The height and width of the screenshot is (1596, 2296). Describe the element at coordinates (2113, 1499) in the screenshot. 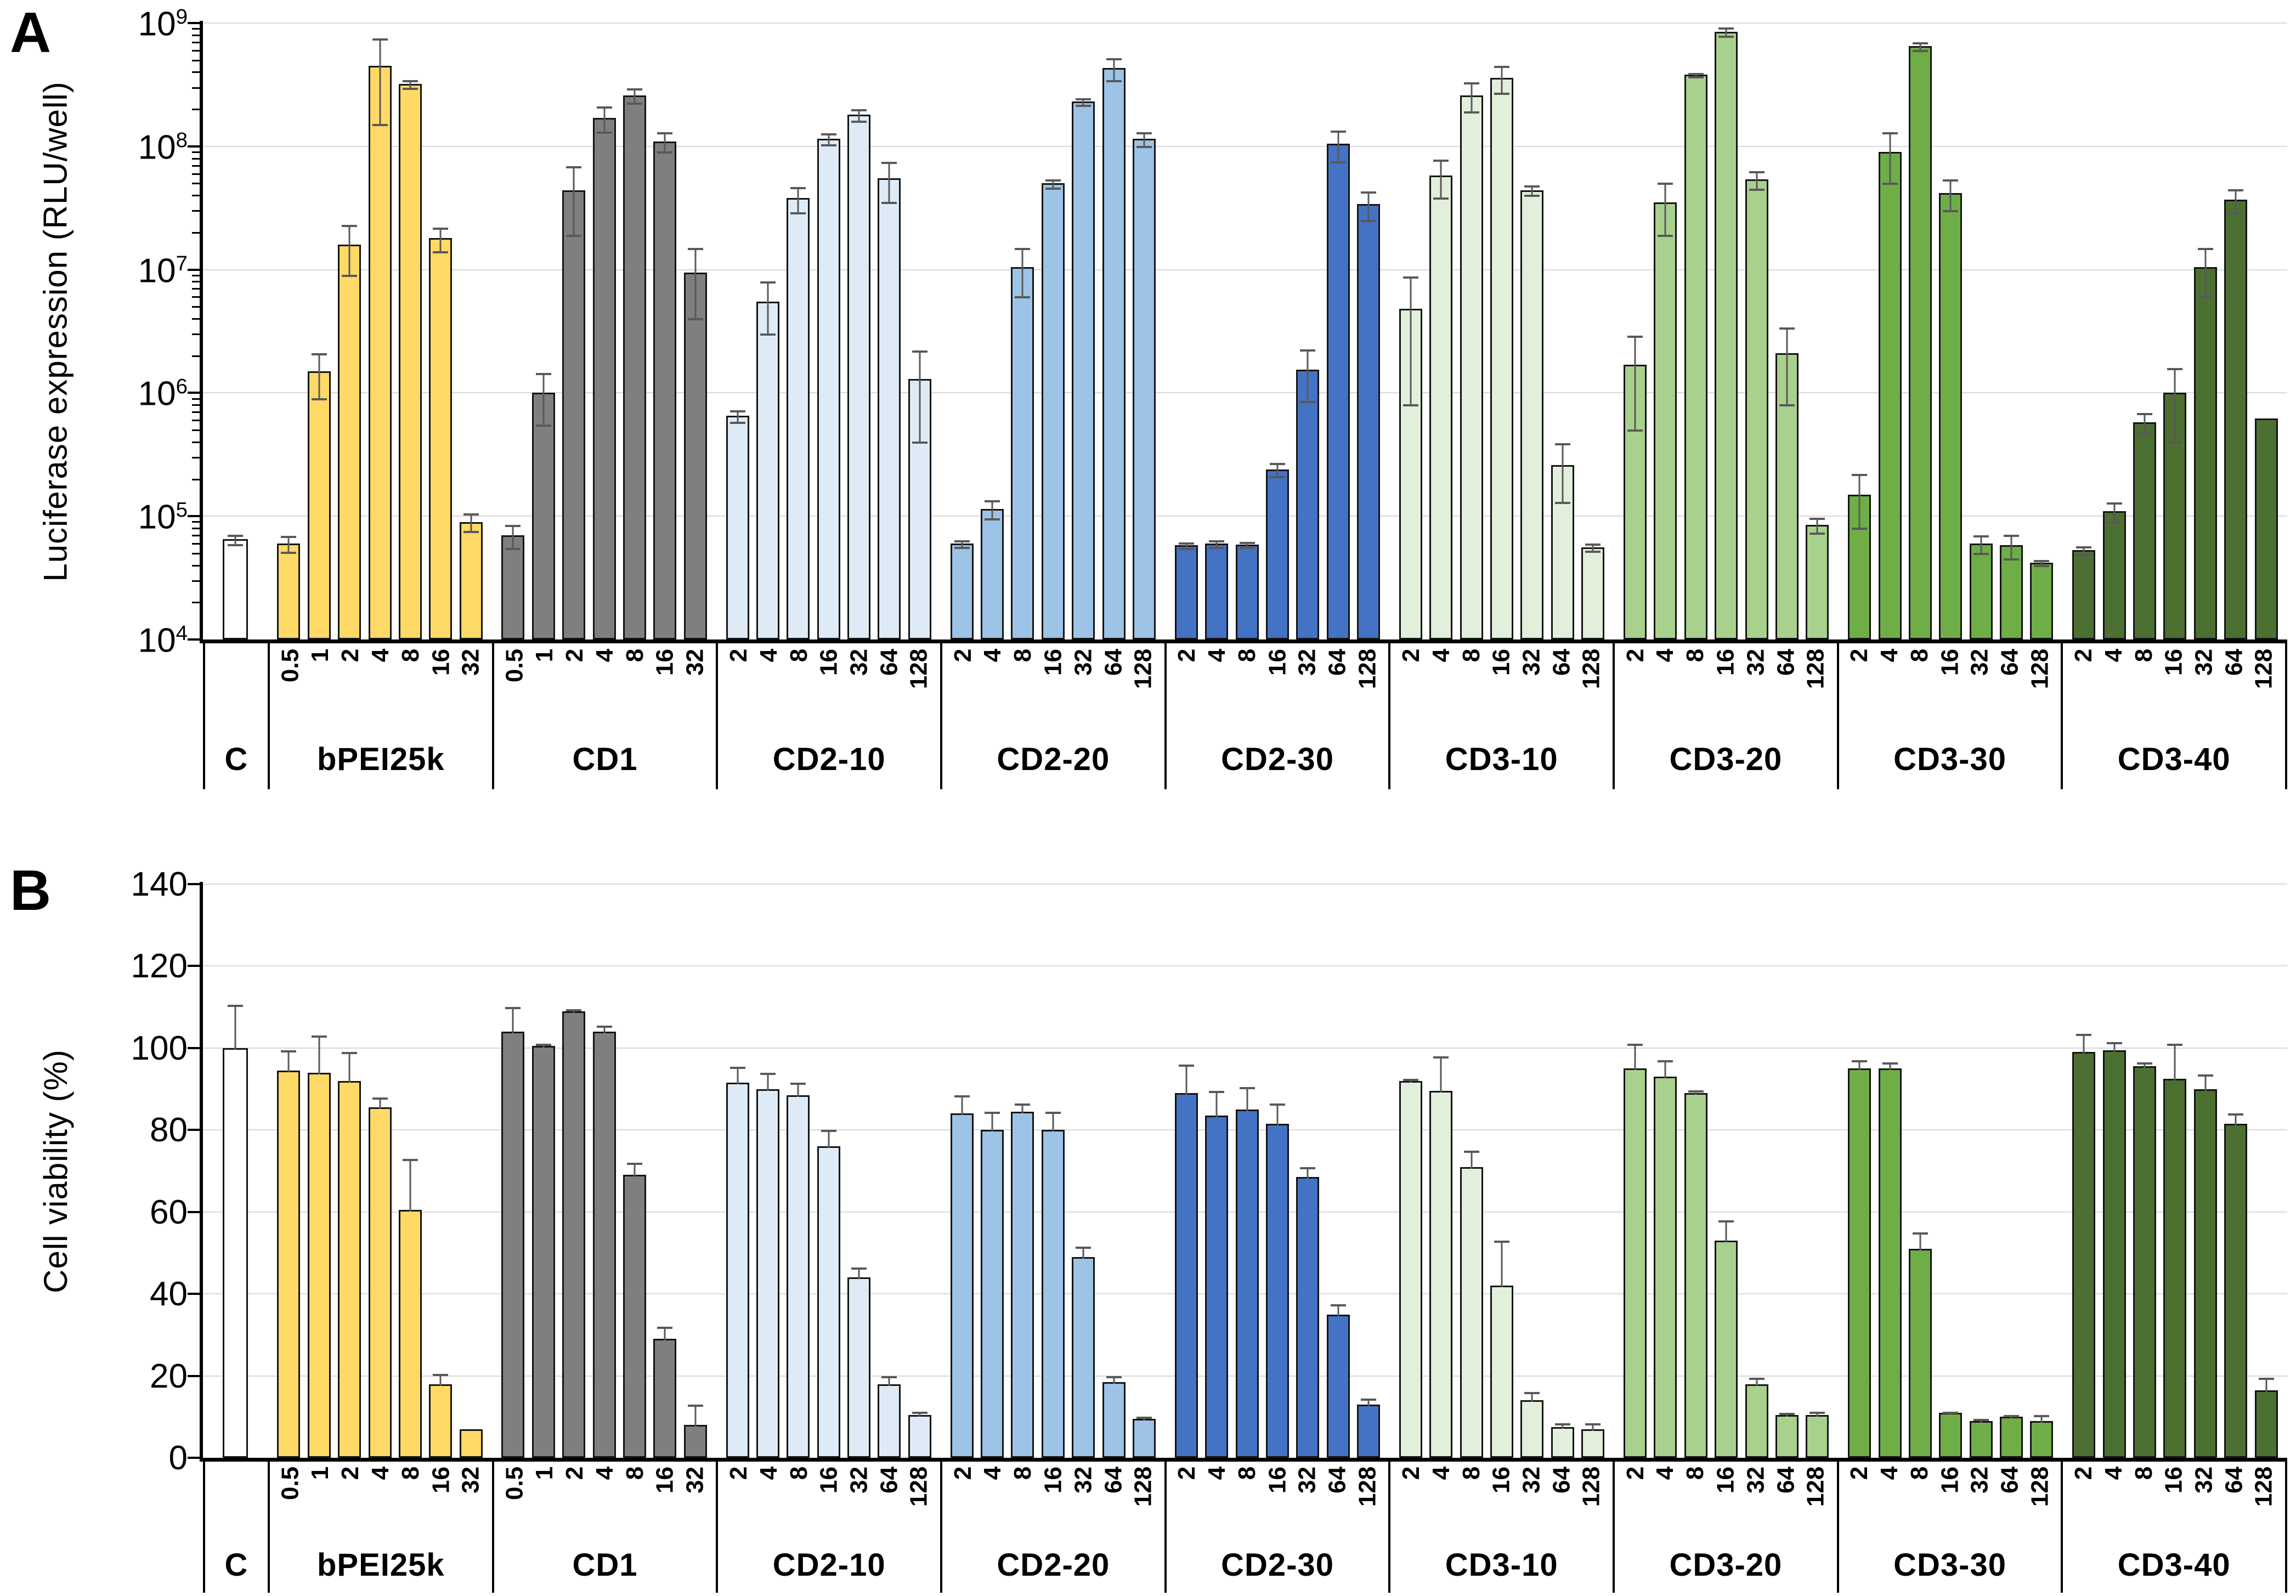

I see `dose-tick-slot: 4` at that location.